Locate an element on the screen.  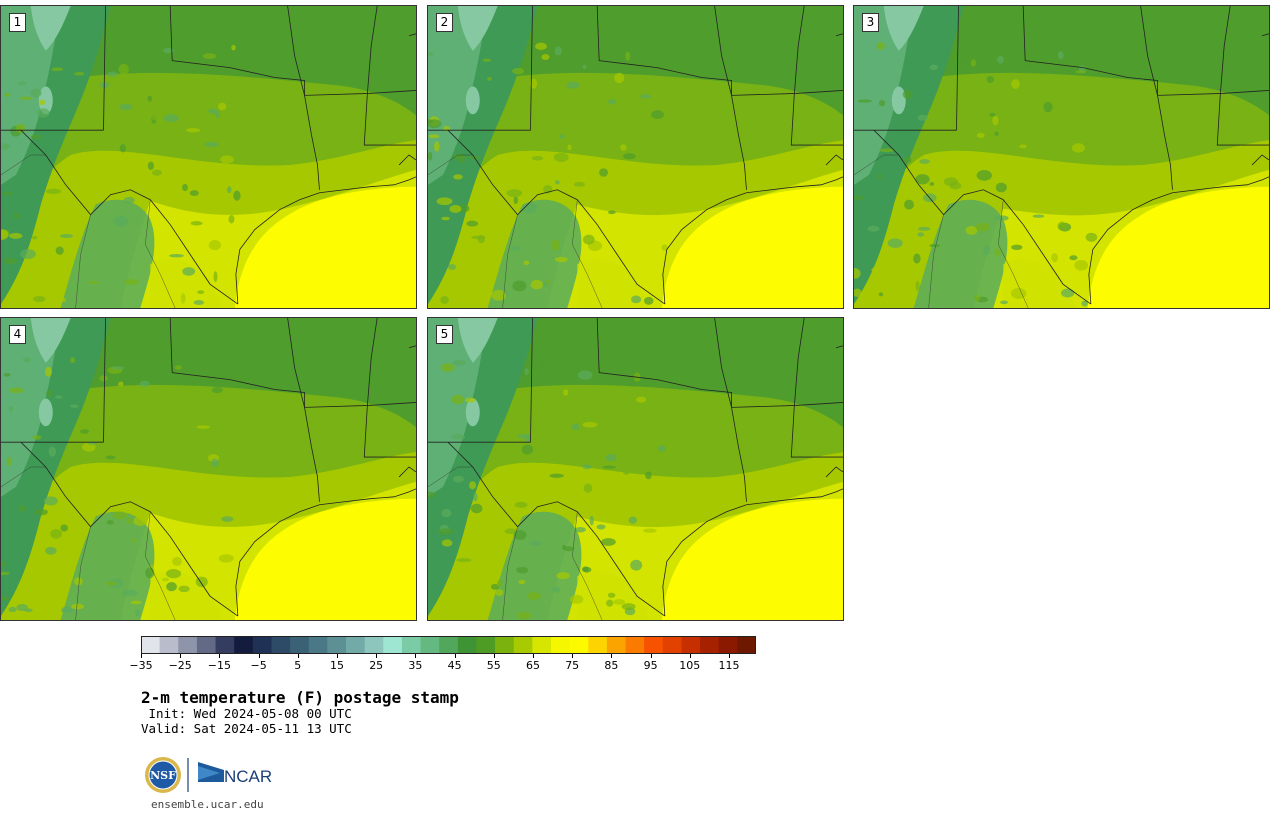
colorbar-tick-label: 85 is located at coordinates (611, 665).